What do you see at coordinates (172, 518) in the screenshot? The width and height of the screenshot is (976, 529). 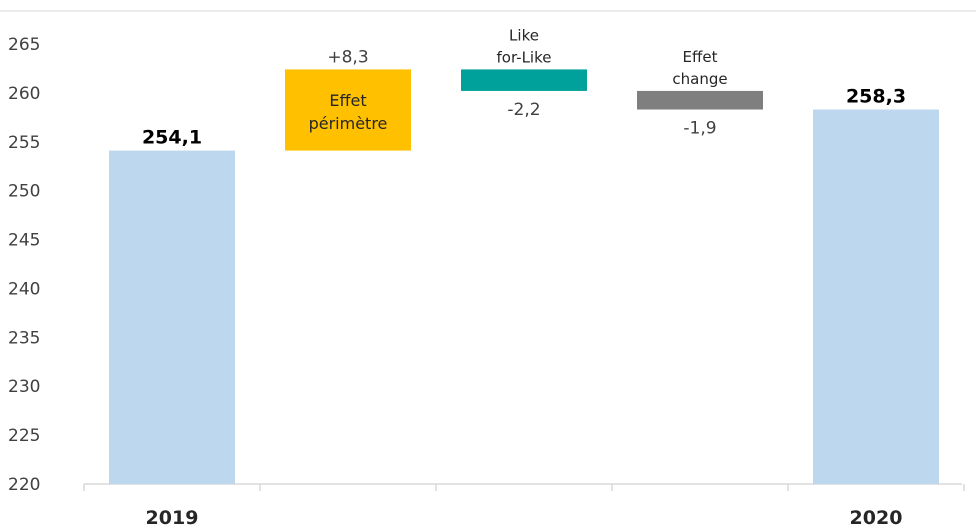 I see `x-tick-label: 2019` at bounding box center [172, 518].